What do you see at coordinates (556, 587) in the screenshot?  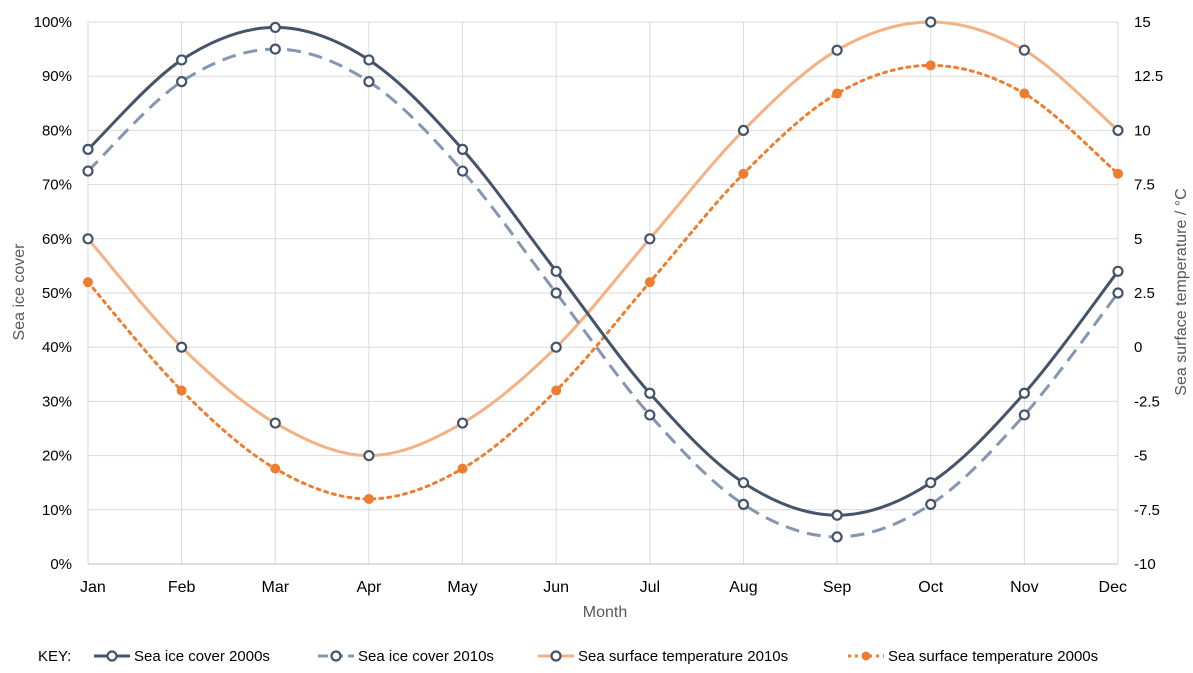 I see `x-tick-label: Jun` at bounding box center [556, 587].